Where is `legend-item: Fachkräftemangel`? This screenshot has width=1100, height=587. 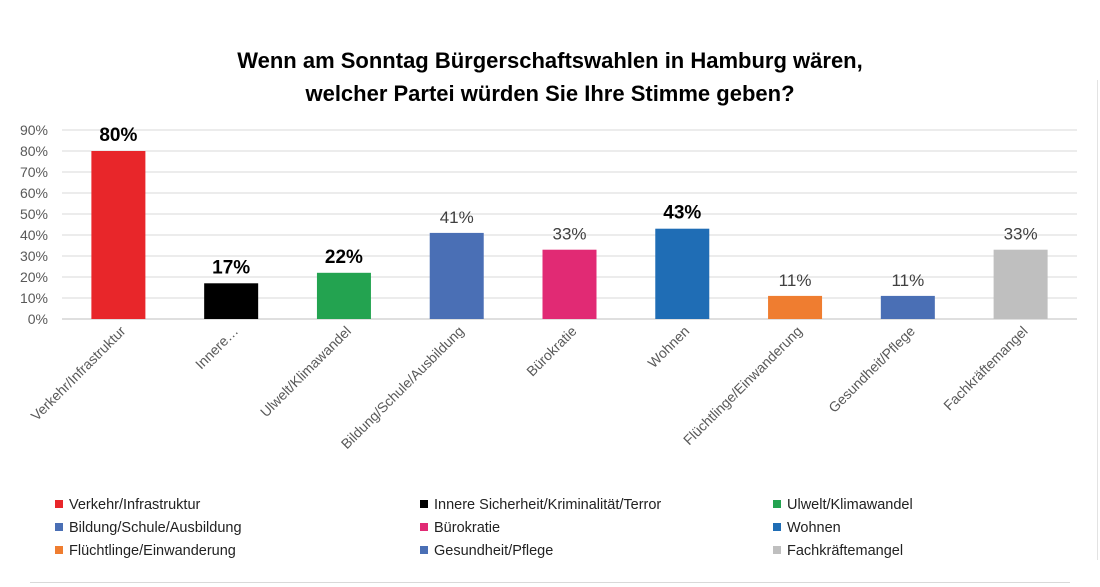
legend-item: Fachkräftemangel is located at coordinates (838, 551).